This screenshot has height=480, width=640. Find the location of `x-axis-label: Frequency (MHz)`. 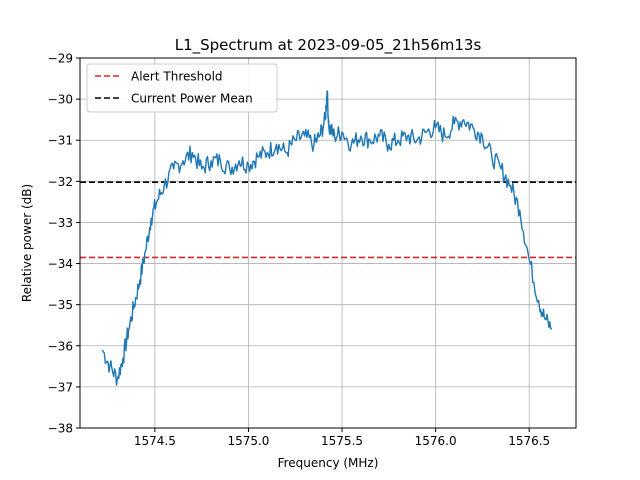

x-axis-label: Frequency (MHz) is located at coordinates (328, 463).